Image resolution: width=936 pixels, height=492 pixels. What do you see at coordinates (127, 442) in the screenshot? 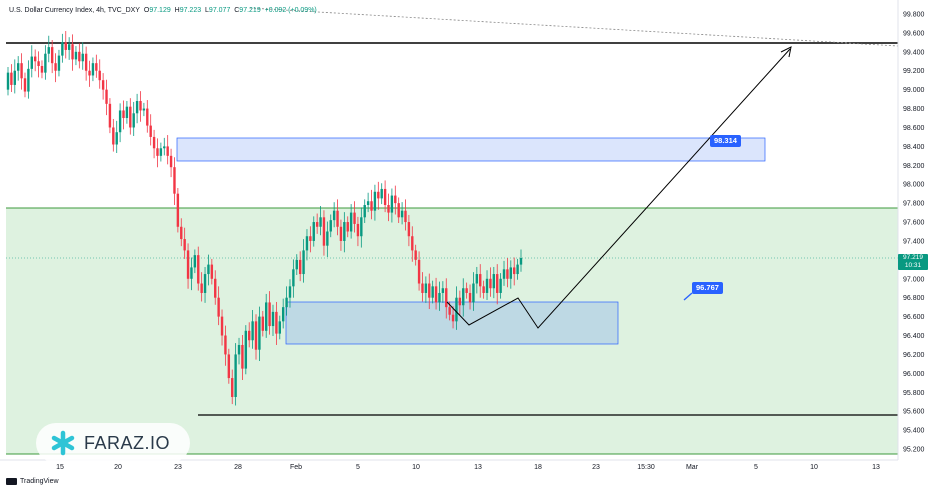
I see `brand-logo-text: FARAZ.IO` at bounding box center [127, 442].